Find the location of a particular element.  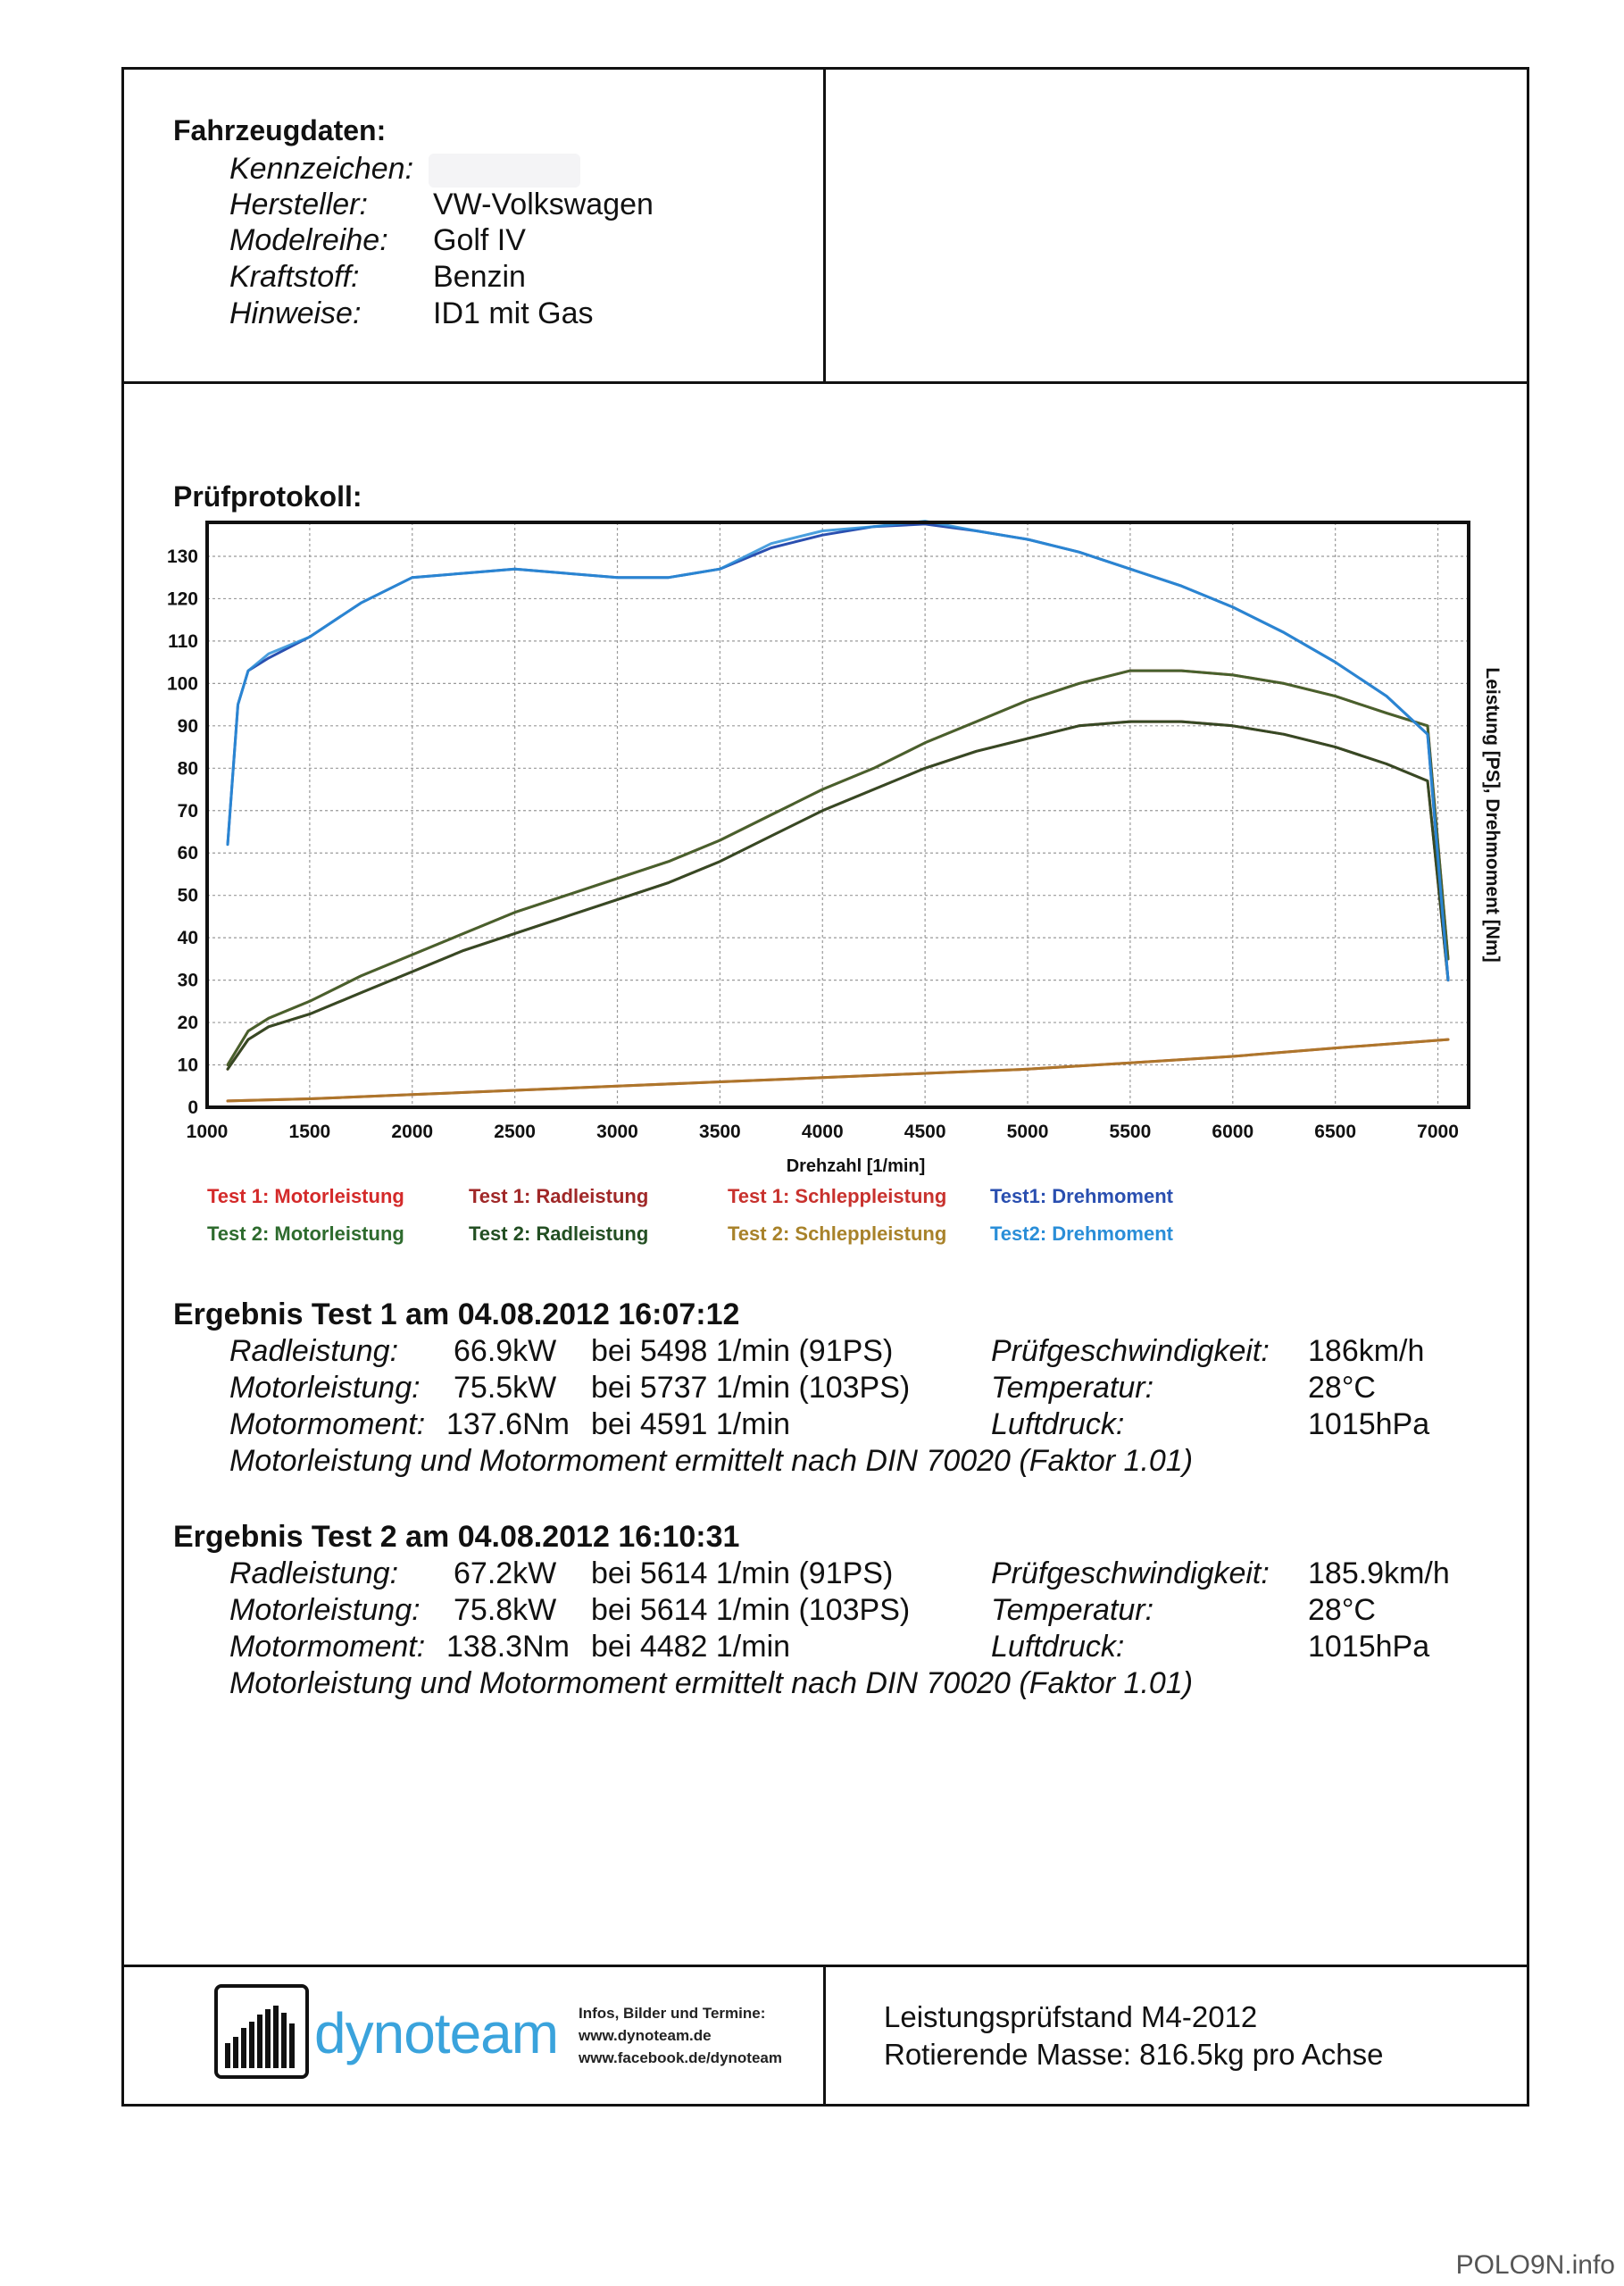

x-tick-label: 4500 is located at coordinates (925, 1132).